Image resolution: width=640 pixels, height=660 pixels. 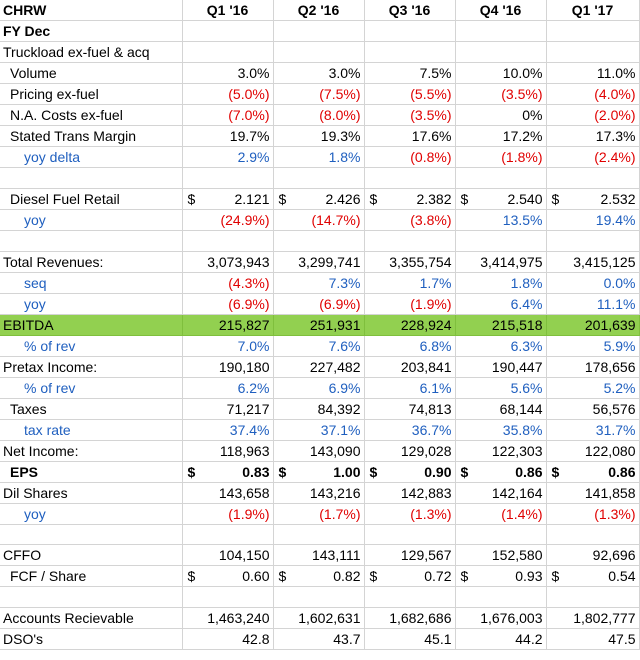 What do you see at coordinates (410, 430) in the screenshot?
I see `value-cell: 36.7%` at bounding box center [410, 430].